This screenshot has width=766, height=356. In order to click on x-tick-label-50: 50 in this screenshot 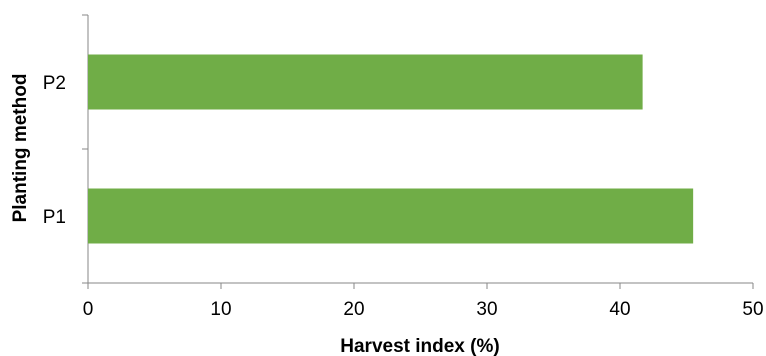, I will do `click(752, 309)`.